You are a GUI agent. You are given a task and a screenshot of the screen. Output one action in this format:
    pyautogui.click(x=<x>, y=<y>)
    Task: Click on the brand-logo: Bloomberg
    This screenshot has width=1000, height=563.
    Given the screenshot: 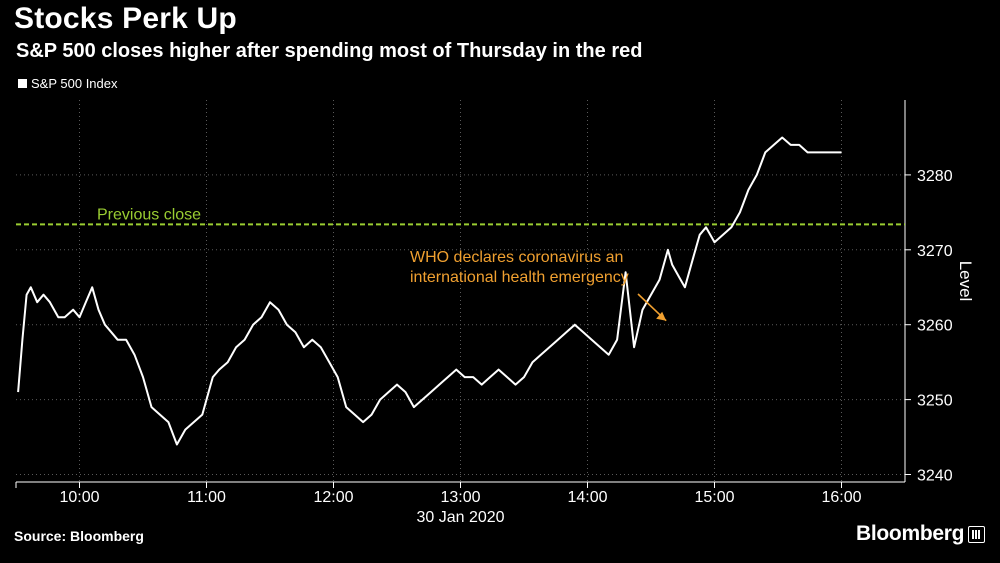 What is the action you would take?
    pyautogui.click(x=921, y=534)
    